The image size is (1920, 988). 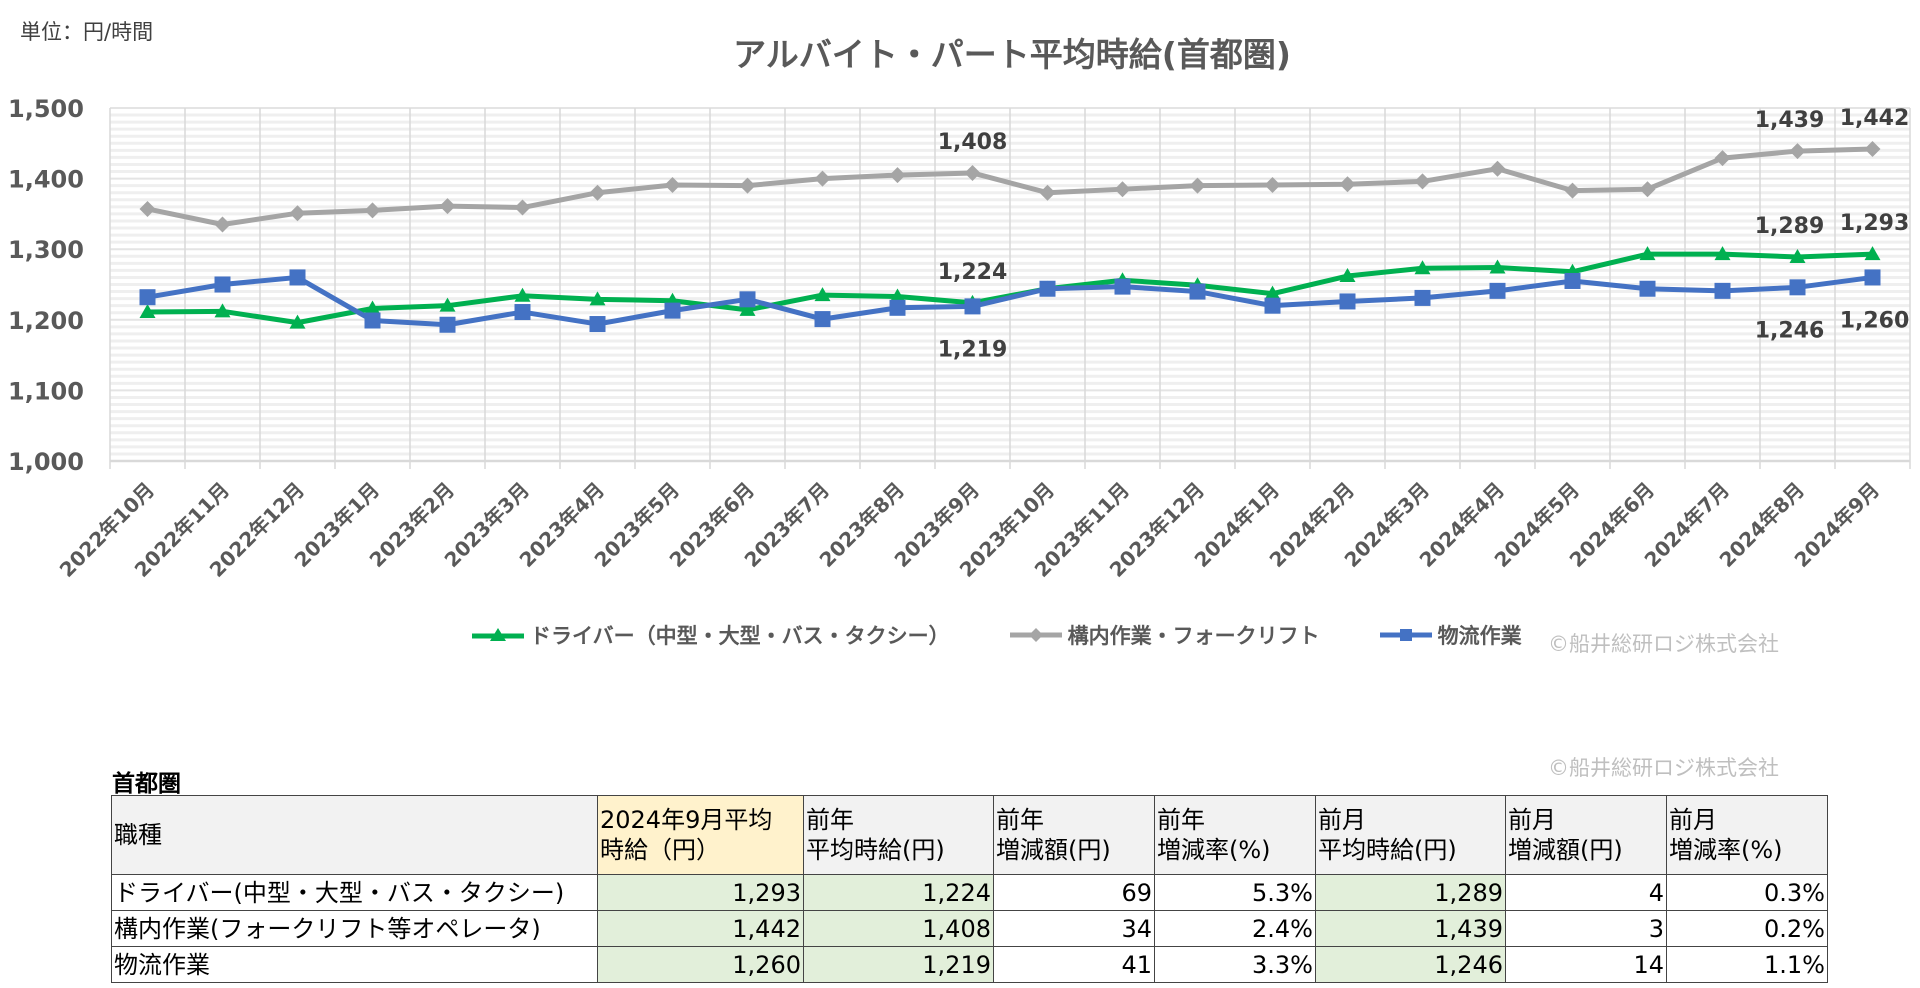 What do you see at coordinates (898, 964) in the screenshot?
I see `value-cell: 1,219` at bounding box center [898, 964].